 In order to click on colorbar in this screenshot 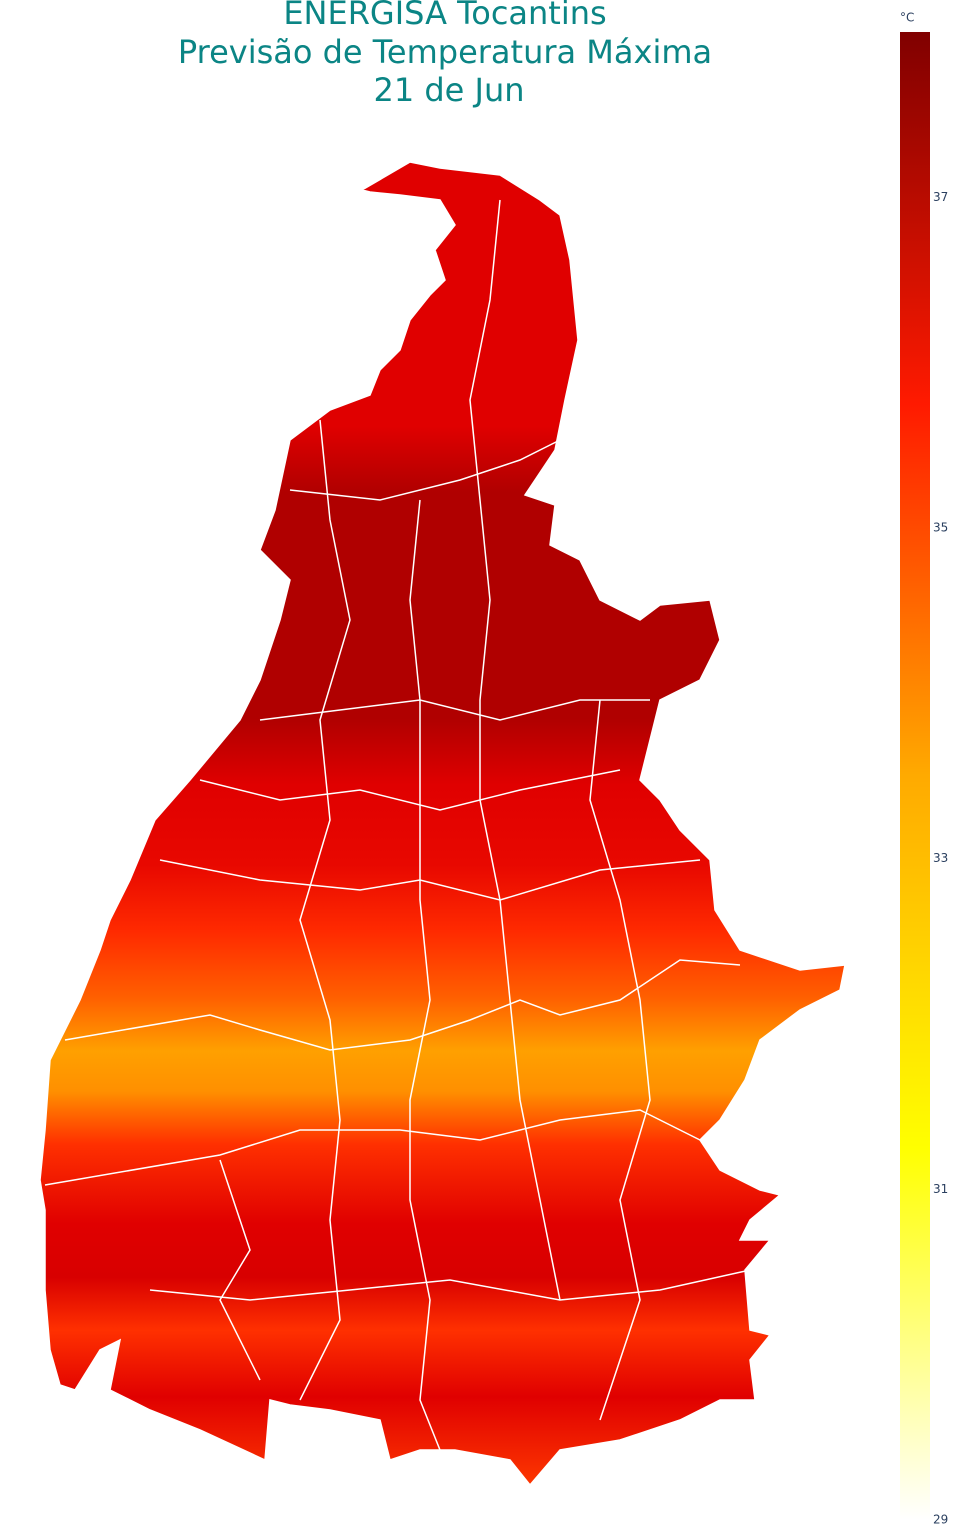, I will do `click(915, 776)`.